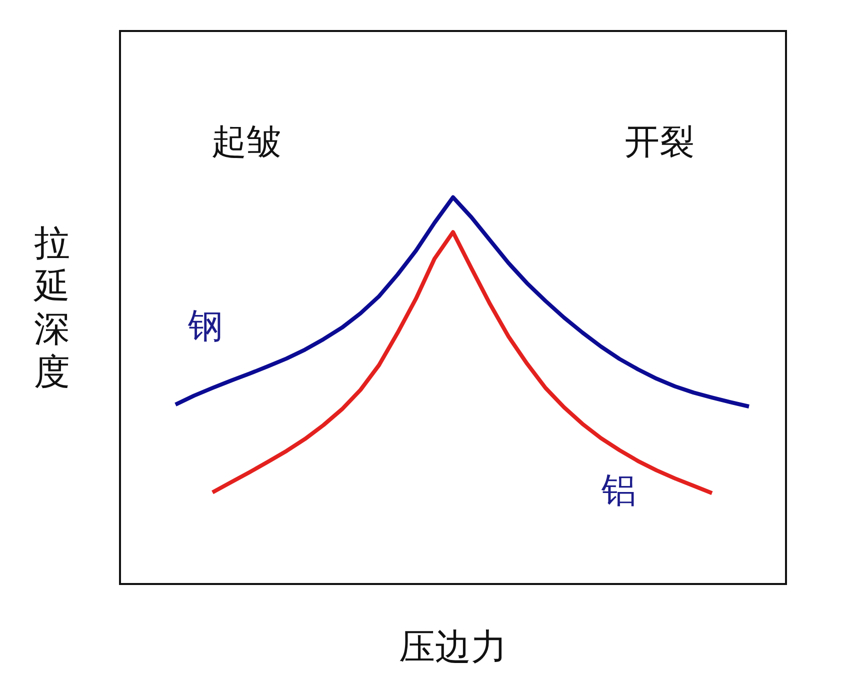 This screenshot has height=693, width=860. I want to click on series-label: 钢, so click(205, 326).